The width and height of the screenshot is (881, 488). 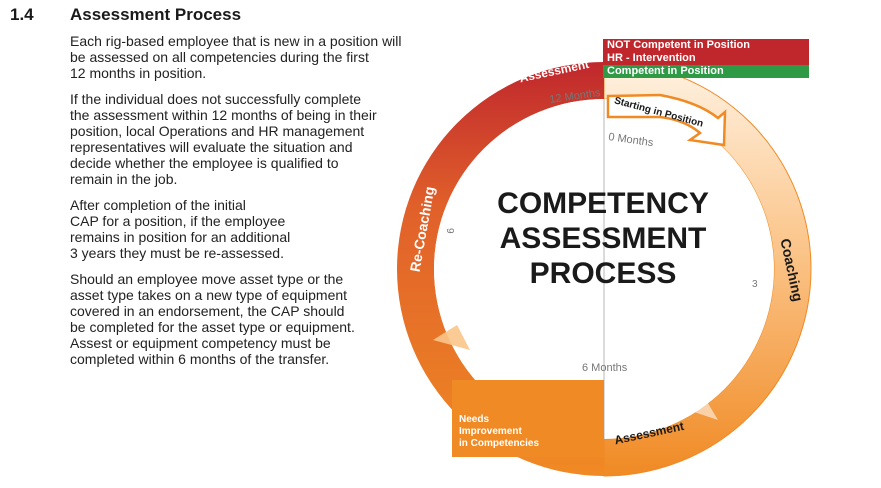 What do you see at coordinates (605, 368) in the screenshot?
I see `six-months-label: 6 Months` at bounding box center [605, 368].